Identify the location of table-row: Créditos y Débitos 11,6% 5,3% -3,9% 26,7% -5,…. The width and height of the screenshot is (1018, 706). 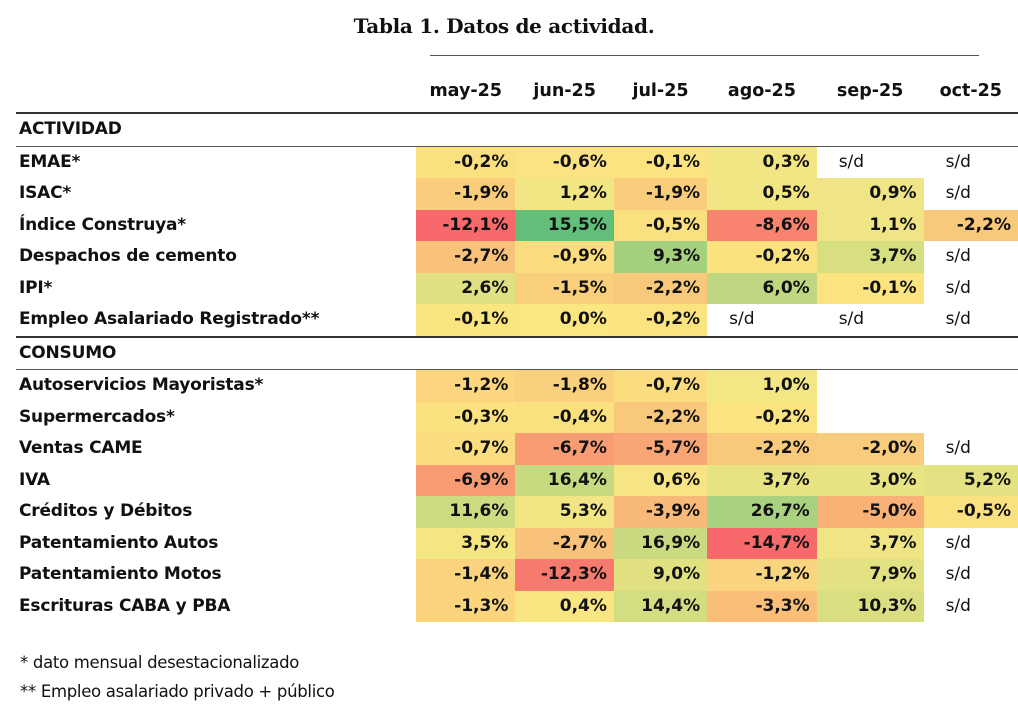
(517, 512).